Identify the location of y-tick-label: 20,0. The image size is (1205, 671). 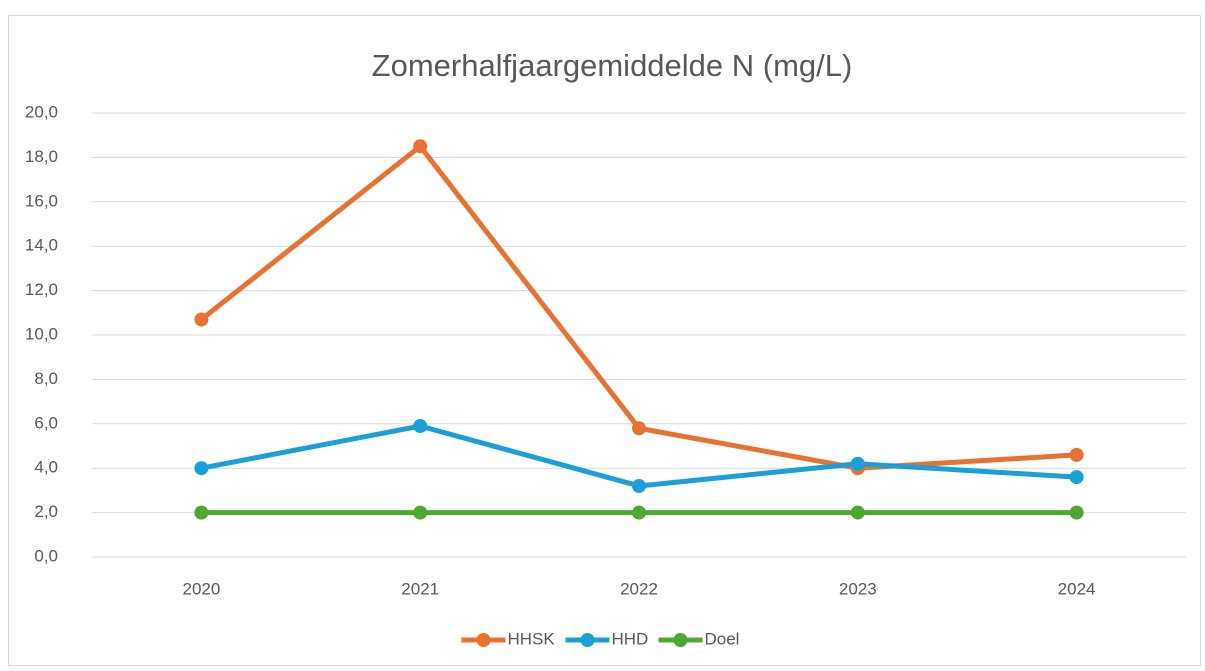
(41, 111).